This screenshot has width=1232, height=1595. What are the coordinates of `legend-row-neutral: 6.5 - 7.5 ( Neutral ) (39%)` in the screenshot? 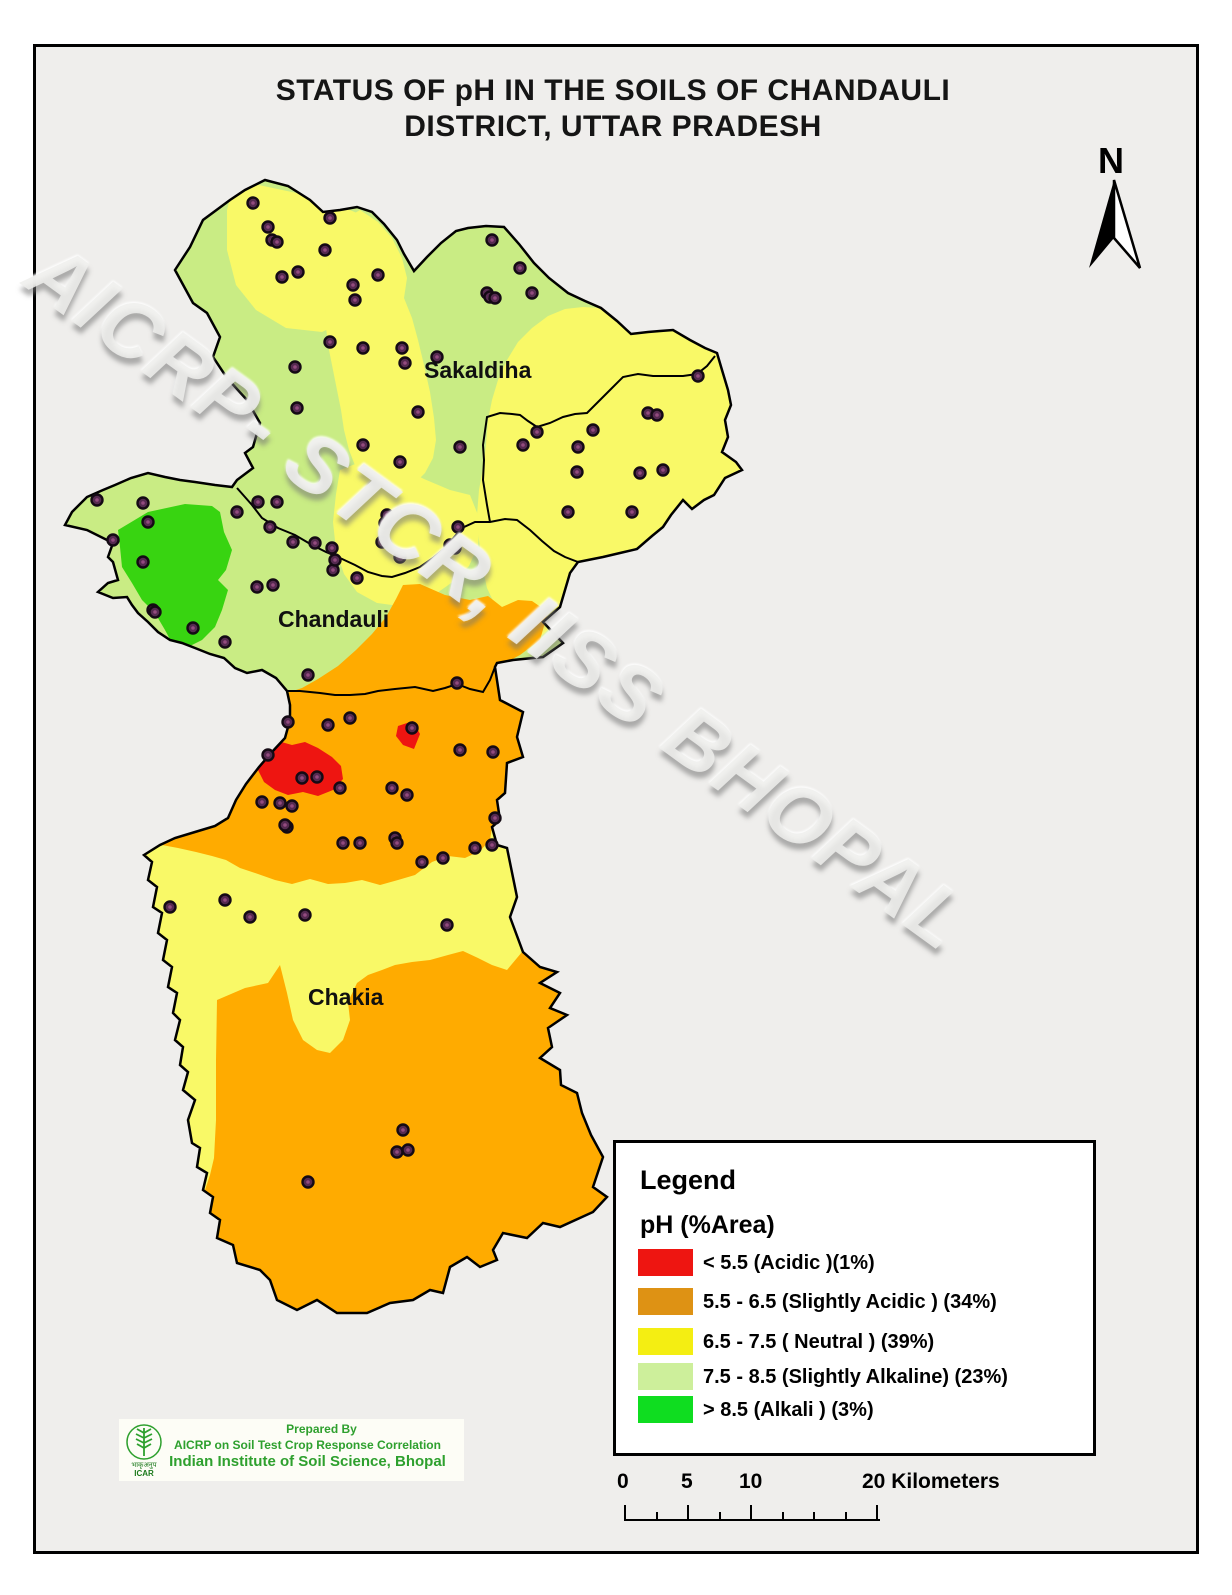 It's located at (854, 1343).